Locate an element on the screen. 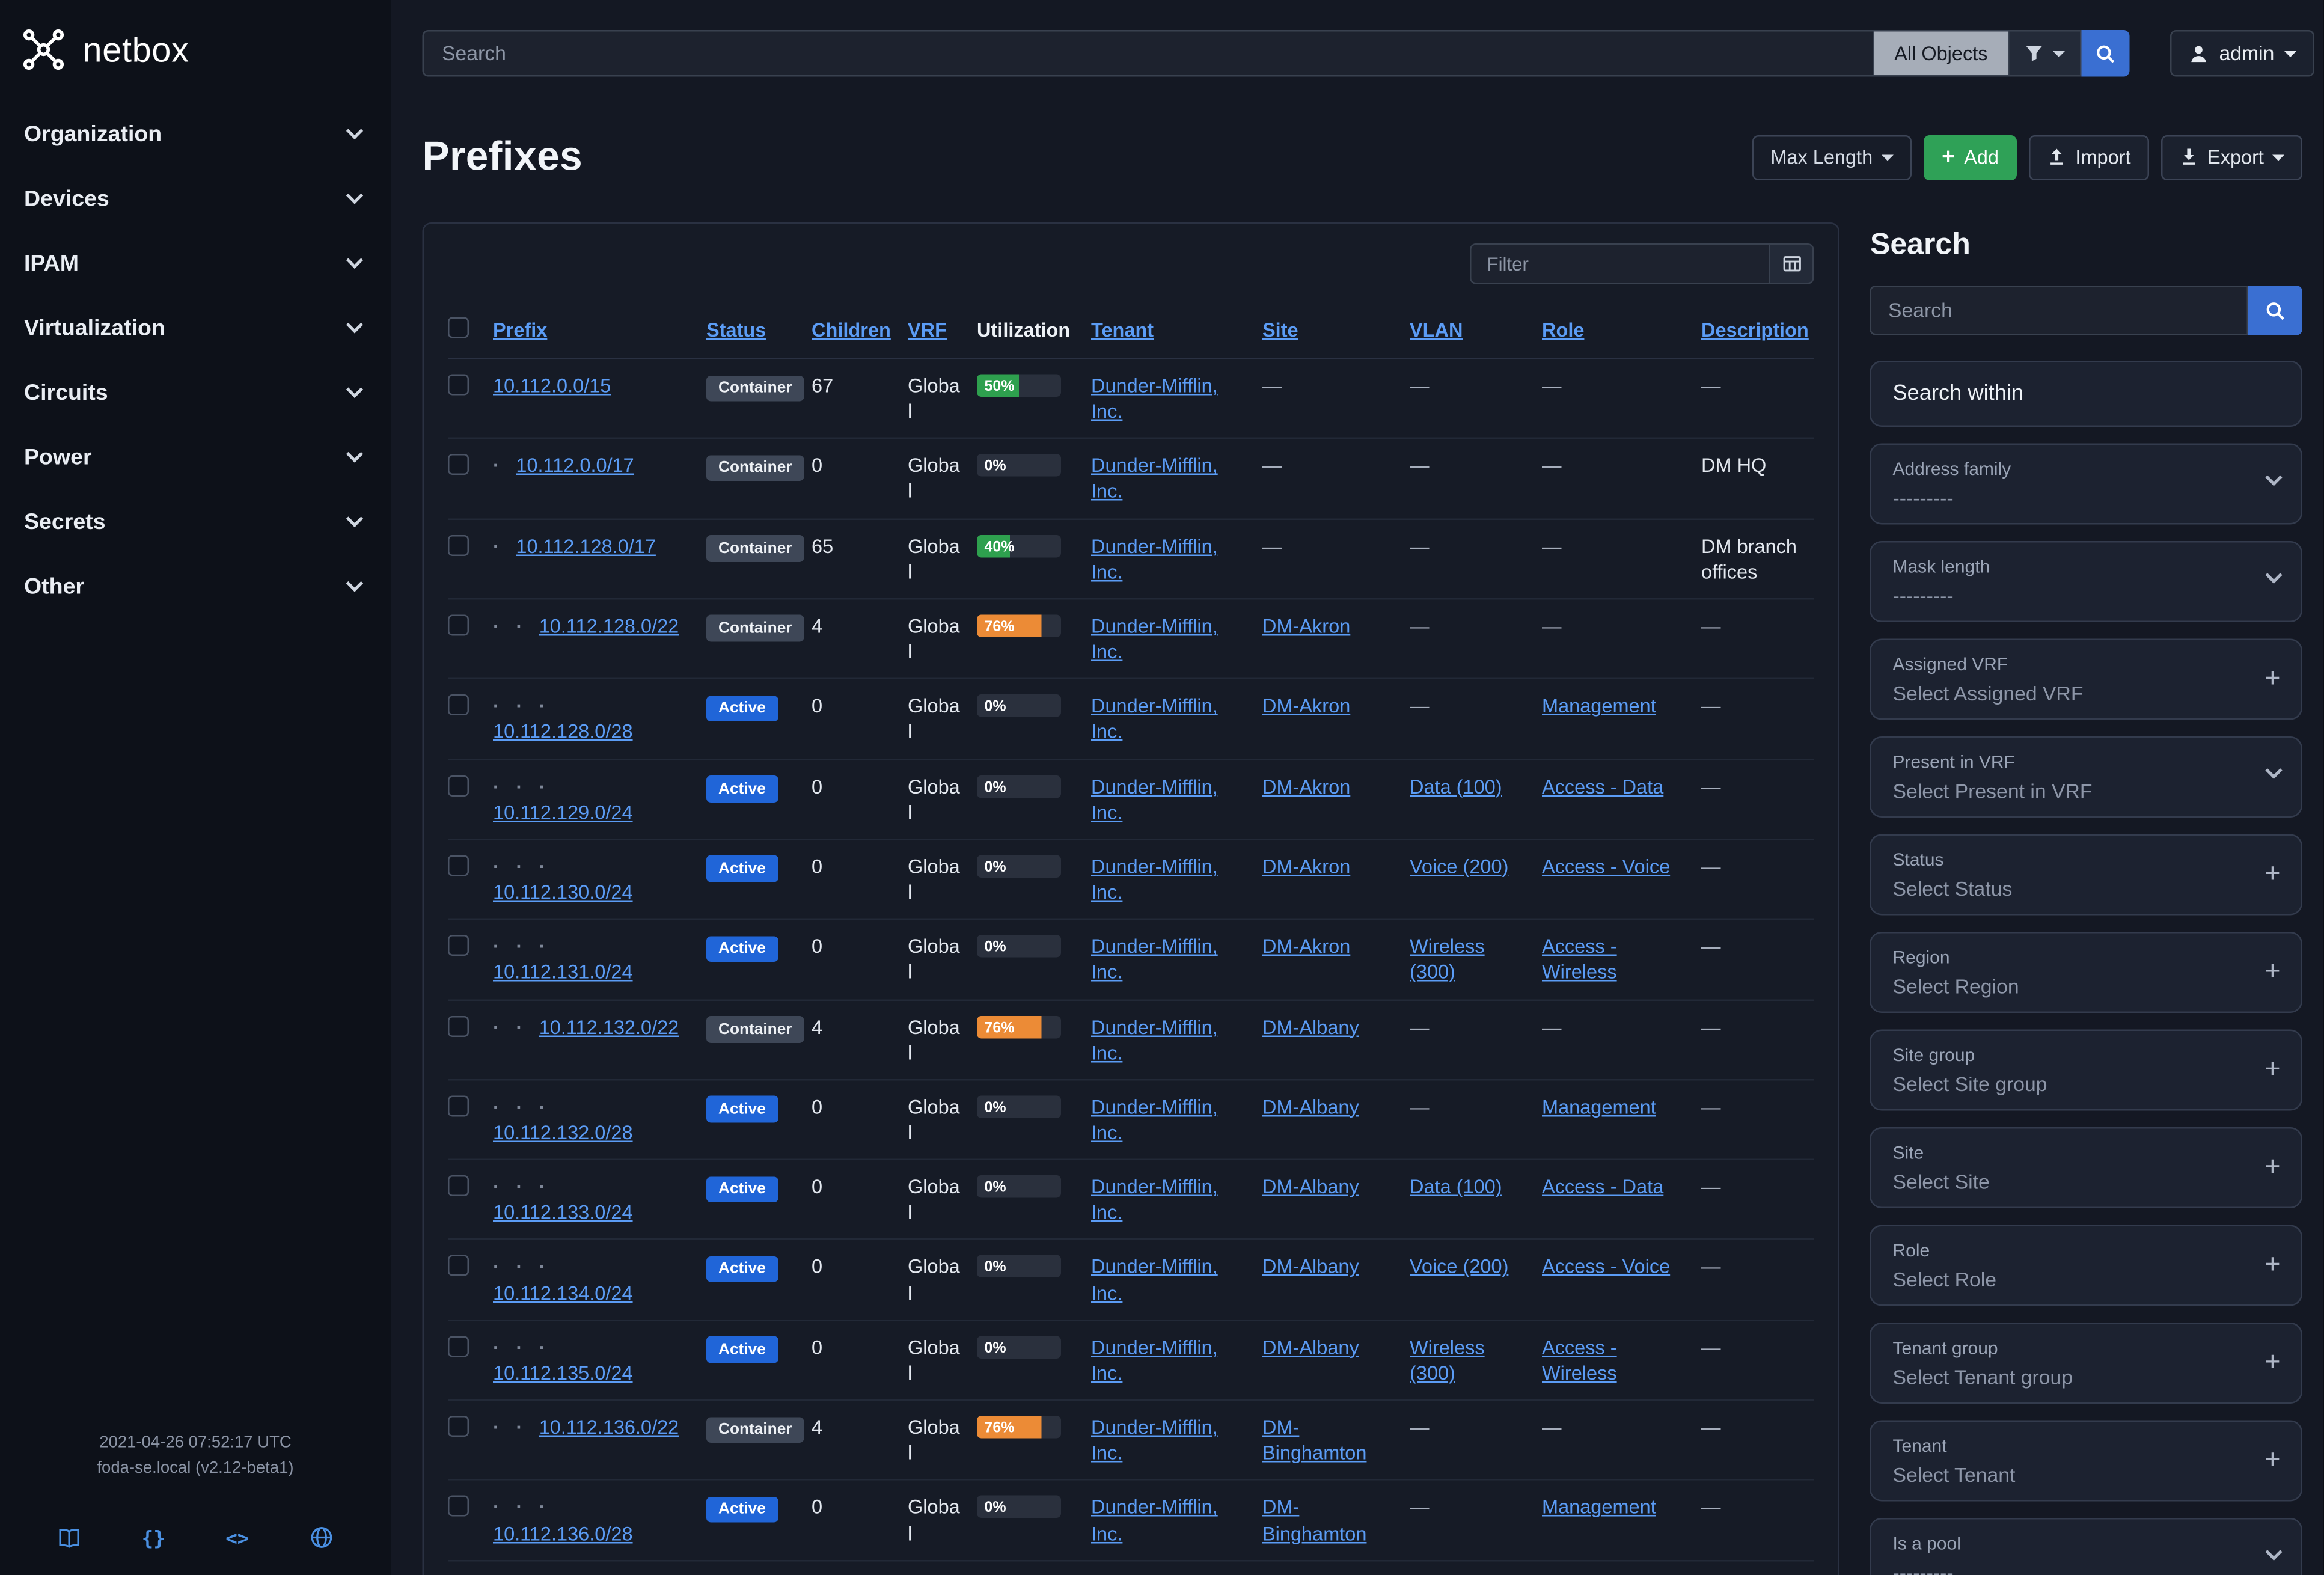 The width and height of the screenshot is (2324, 1575). sidebar-item-other: Other is located at coordinates (196, 587).